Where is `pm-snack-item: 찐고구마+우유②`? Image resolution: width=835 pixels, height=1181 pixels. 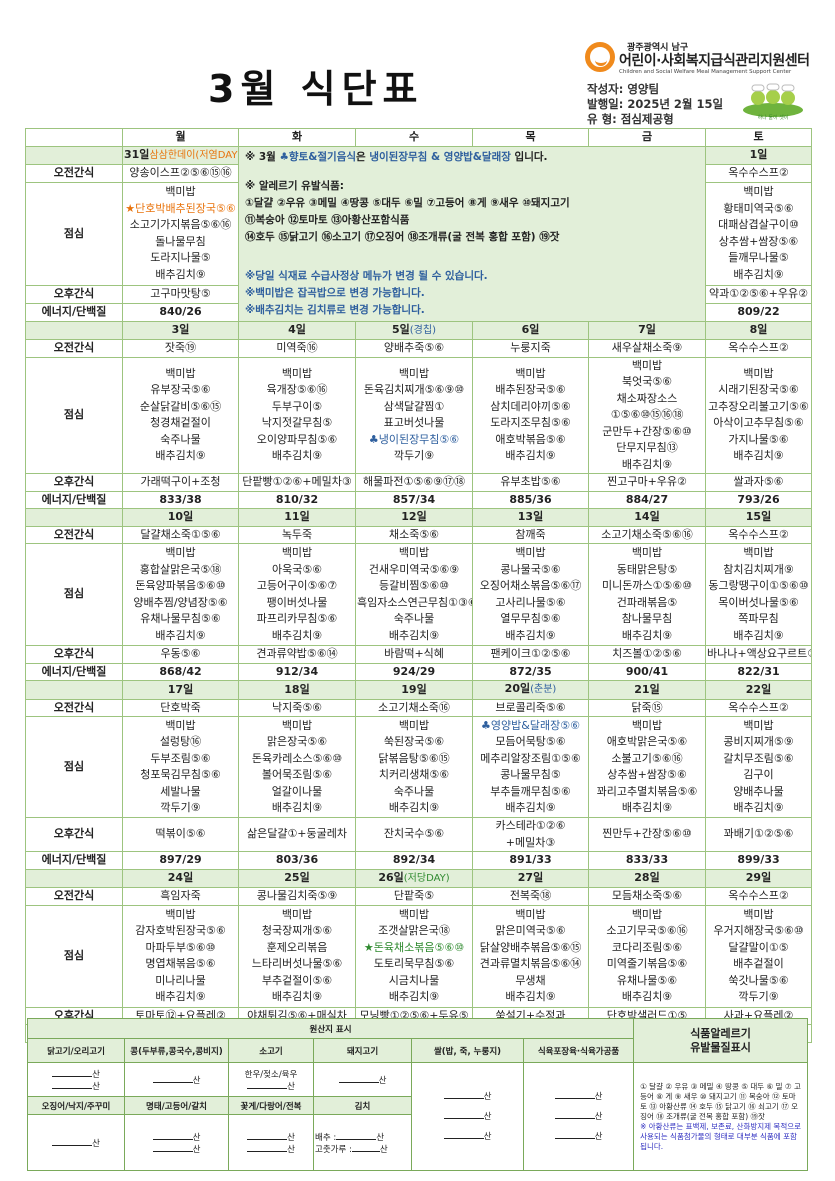 pm-snack-item: 찐고구마+우유② is located at coordinates (647, 481).